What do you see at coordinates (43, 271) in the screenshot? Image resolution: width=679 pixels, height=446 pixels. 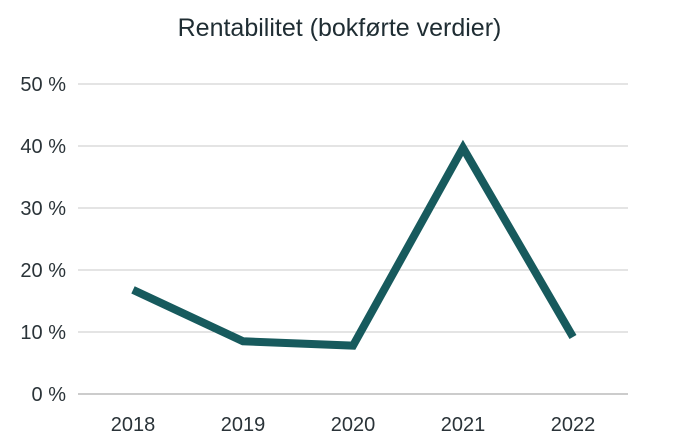 I see `y-tick-label: 20 %` at bounding box center [43, 271].